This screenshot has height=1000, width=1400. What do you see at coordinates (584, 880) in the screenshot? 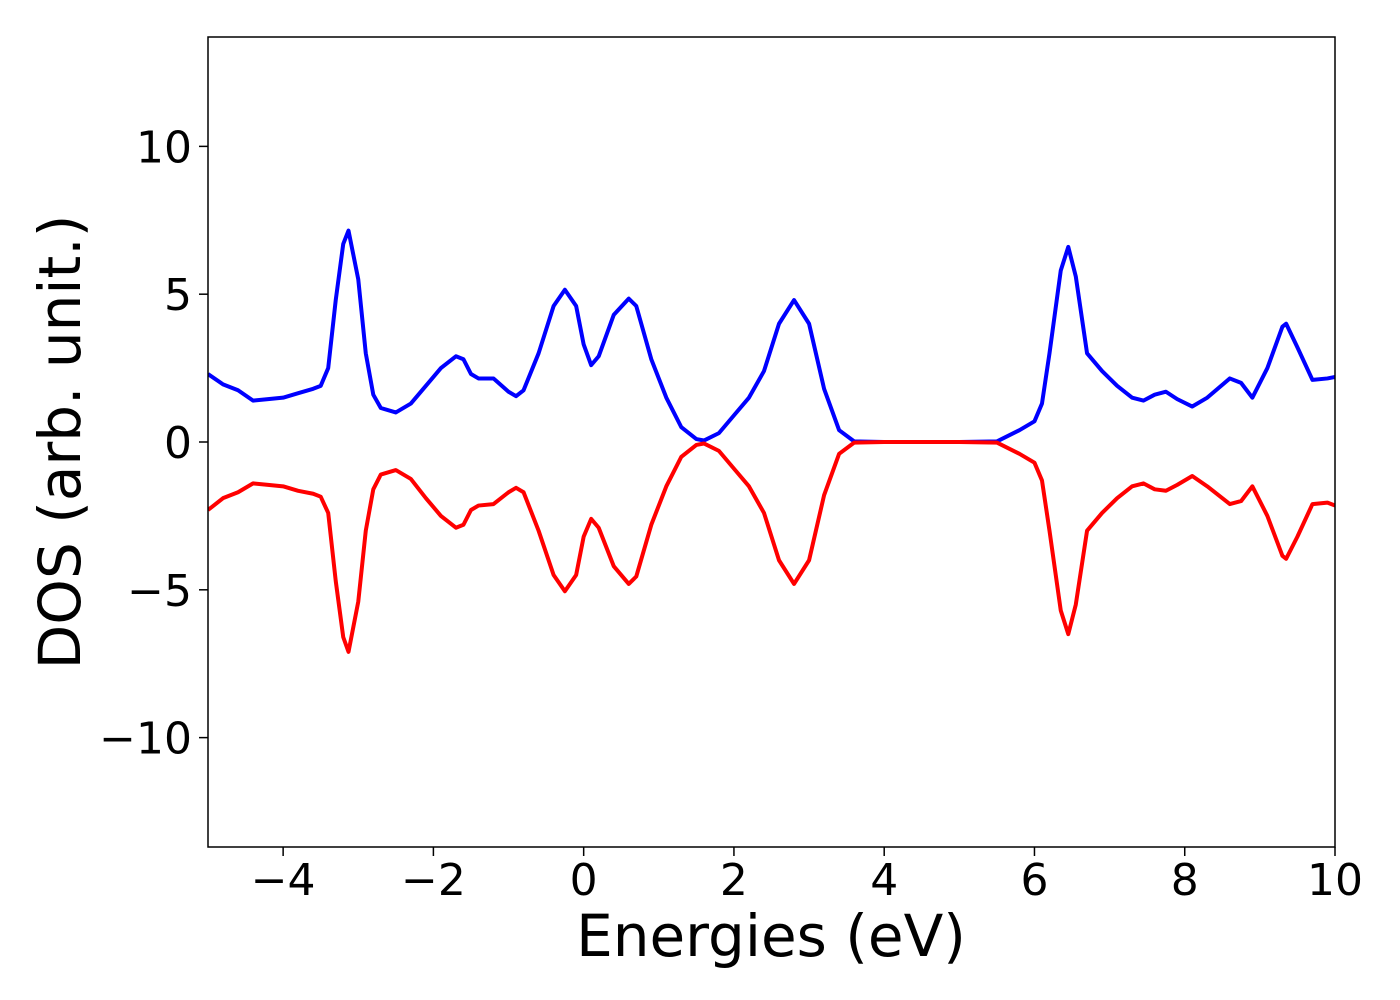
I see `x-tick-label: 0` at bounding box center [584, 880].